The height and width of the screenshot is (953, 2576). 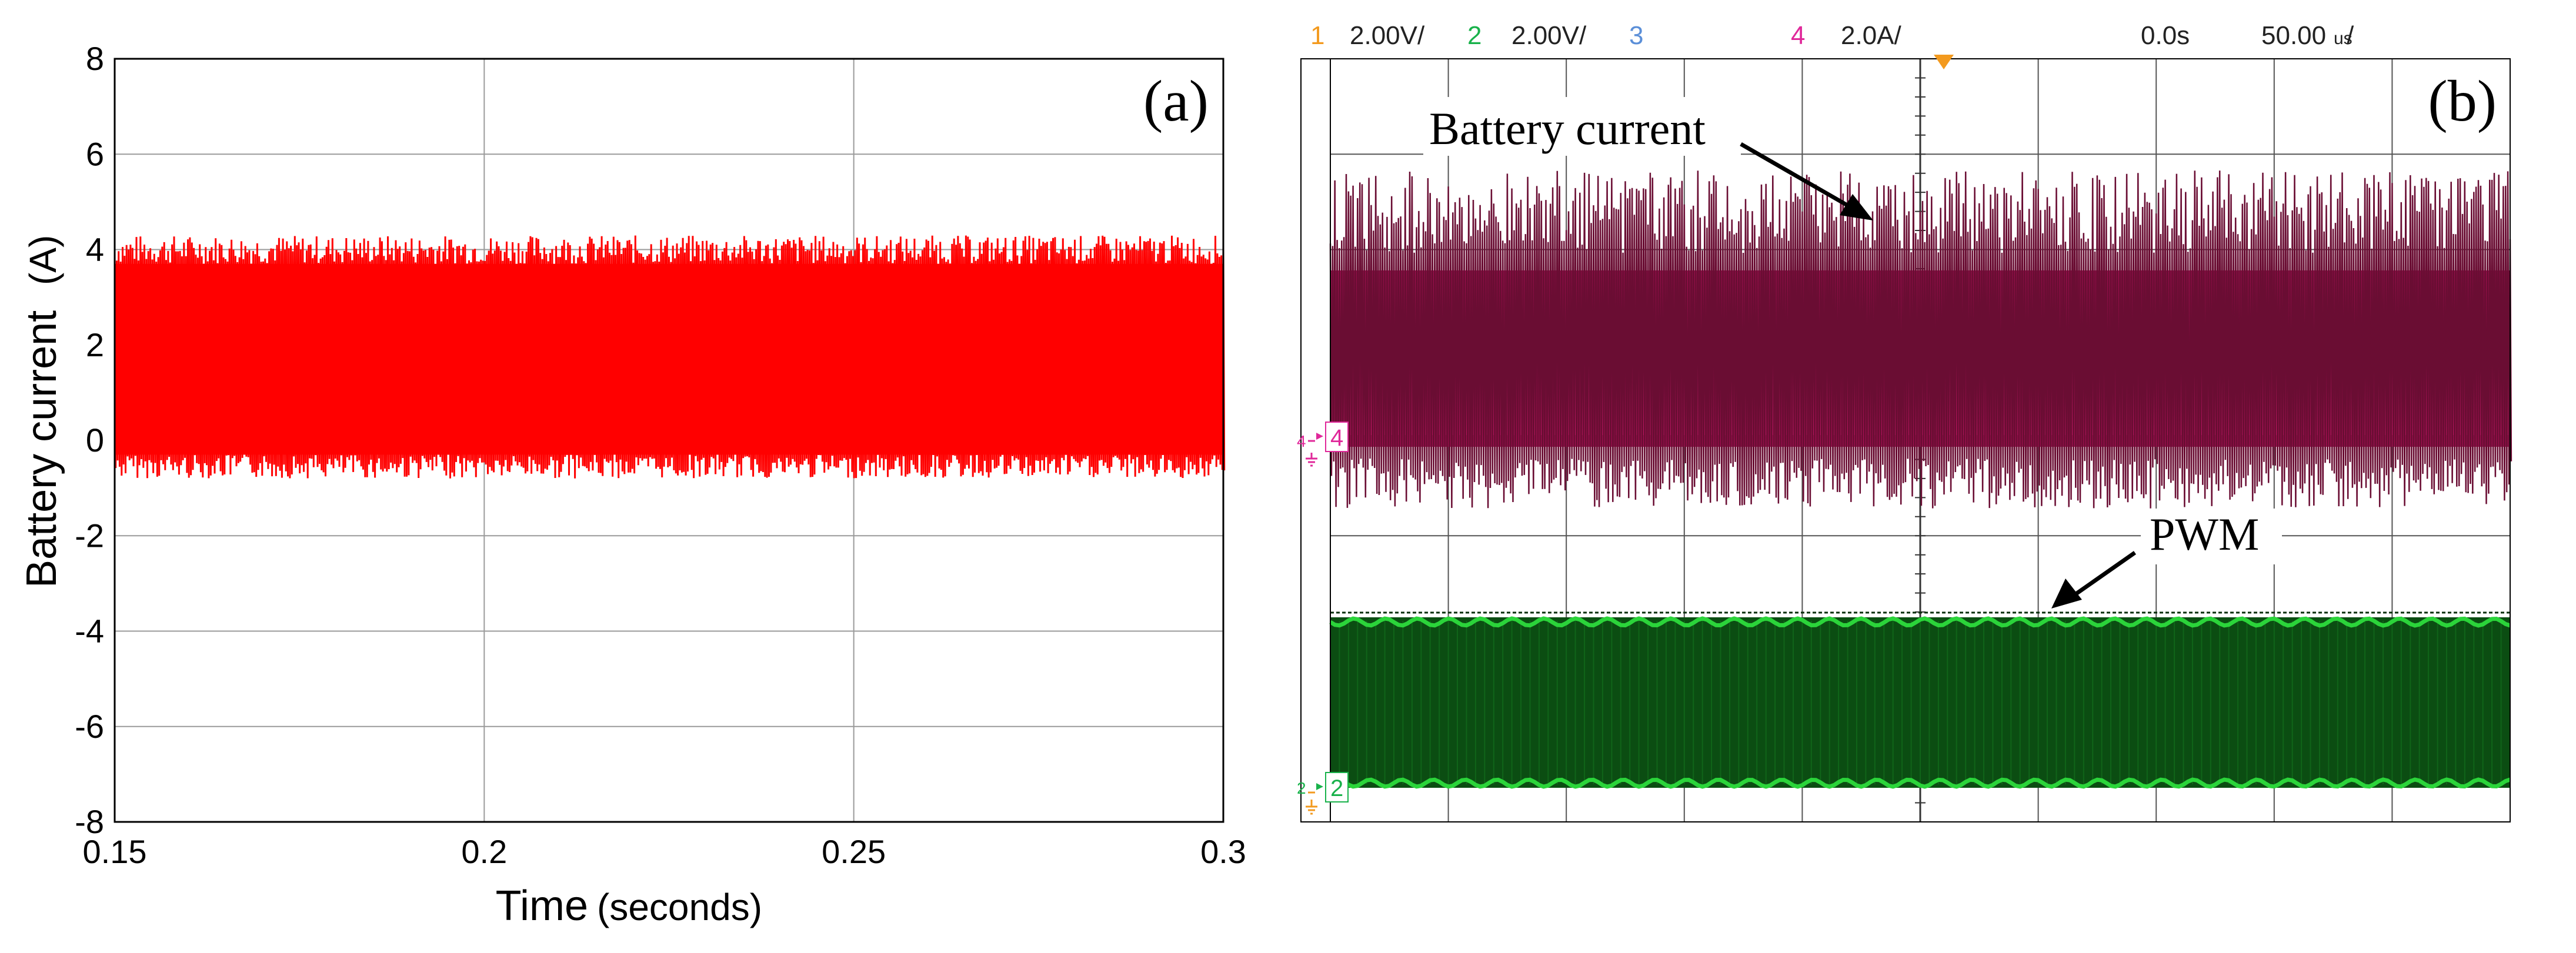 I want to click on panel-a-x-axis-unit: (seconds), so click(x=679, y=907).